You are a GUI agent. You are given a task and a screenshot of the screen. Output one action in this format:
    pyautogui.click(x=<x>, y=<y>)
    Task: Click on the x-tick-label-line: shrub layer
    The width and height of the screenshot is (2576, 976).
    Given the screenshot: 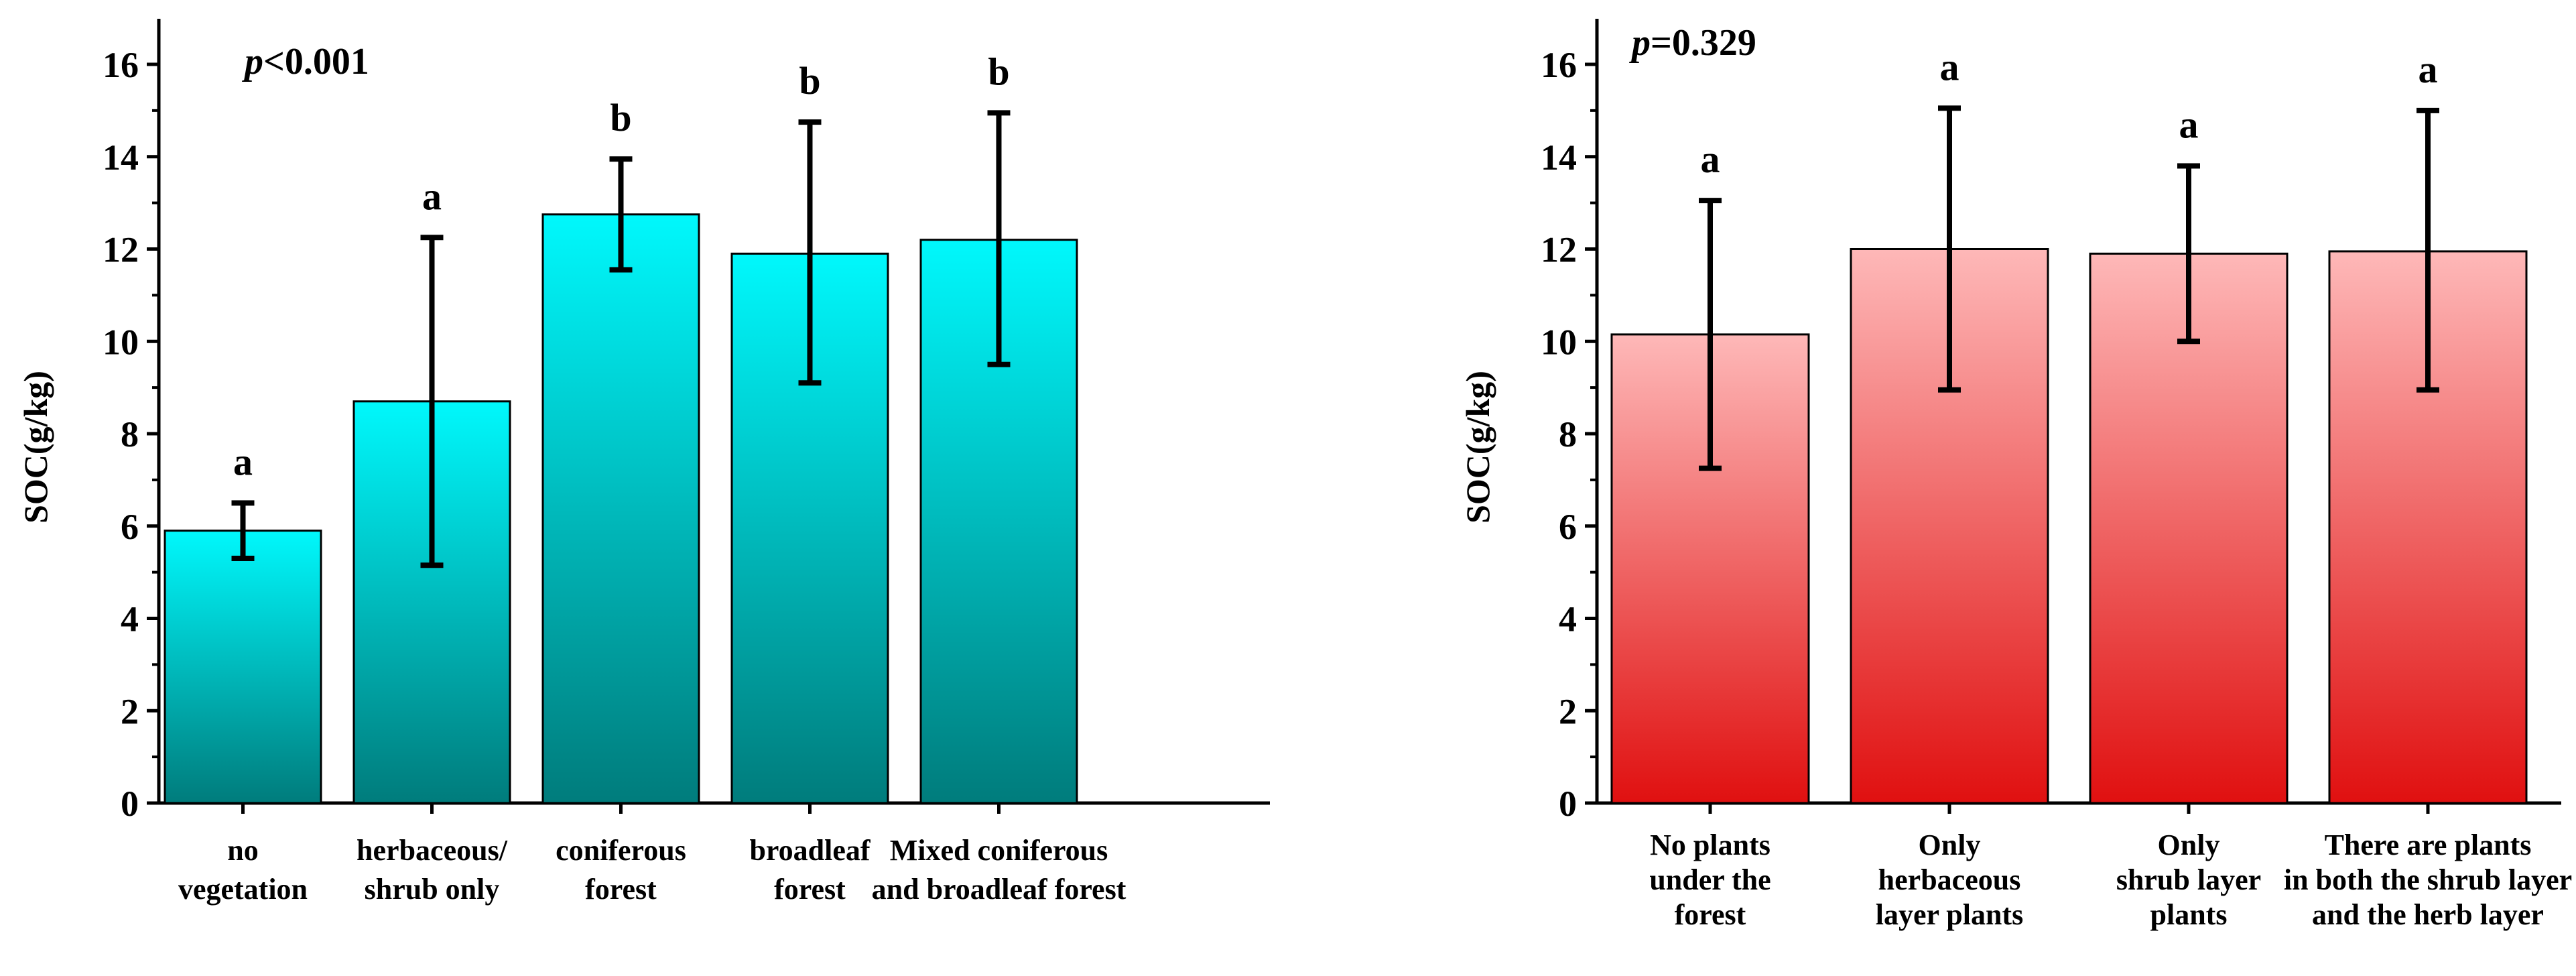 What is the action you would take?
    pyautogui.click(x=2188, y=880)
    